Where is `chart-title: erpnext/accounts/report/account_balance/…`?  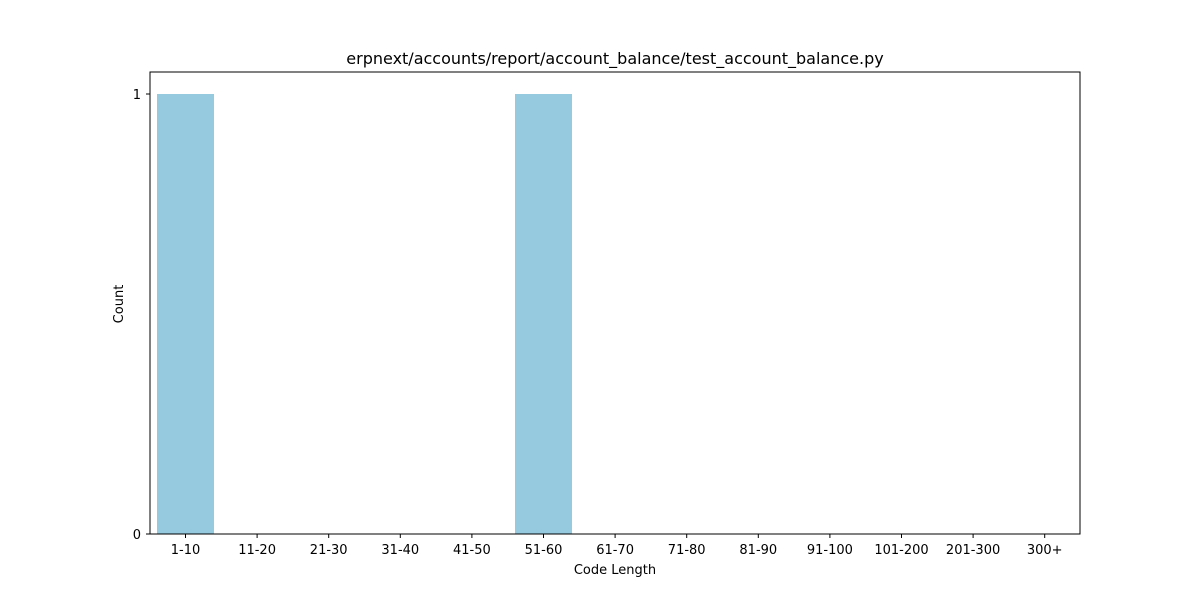 chart-title: erpnext/accounts/report/account_balance/… is located at coordinates (614, 59).